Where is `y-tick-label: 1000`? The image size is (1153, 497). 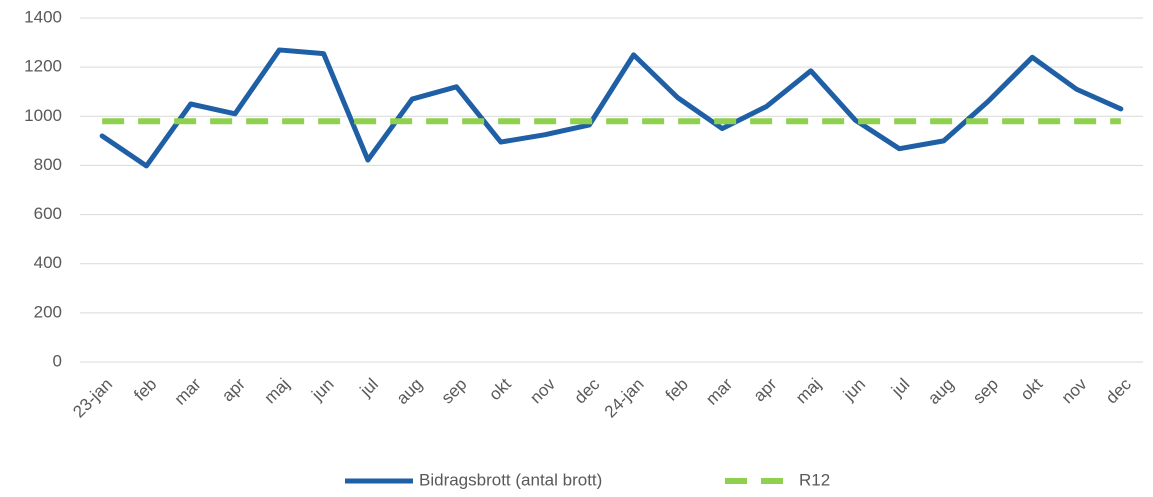
y-tick-label: 1000 is located at coordinates (43, 115).